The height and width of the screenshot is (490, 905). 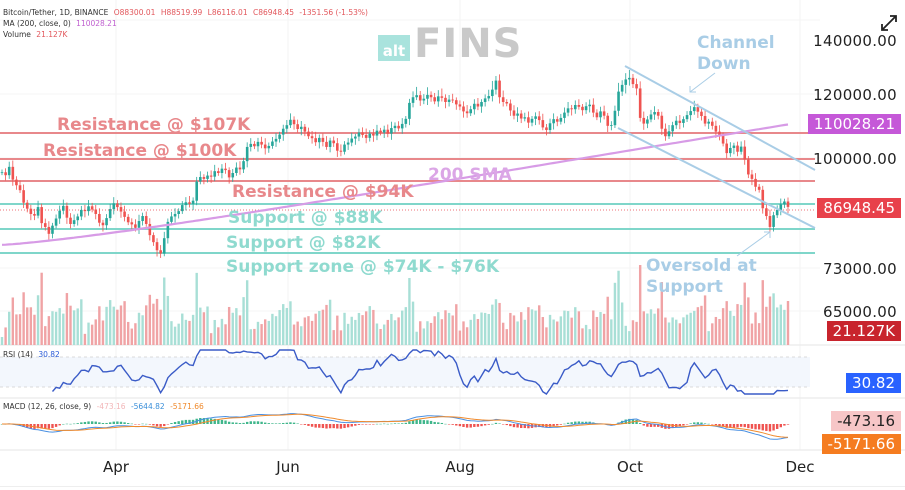 What do you see at coordinates (684, 287) in the screenshot?
I see `annotation-support-text: Support` at bounding box center [684, 287].